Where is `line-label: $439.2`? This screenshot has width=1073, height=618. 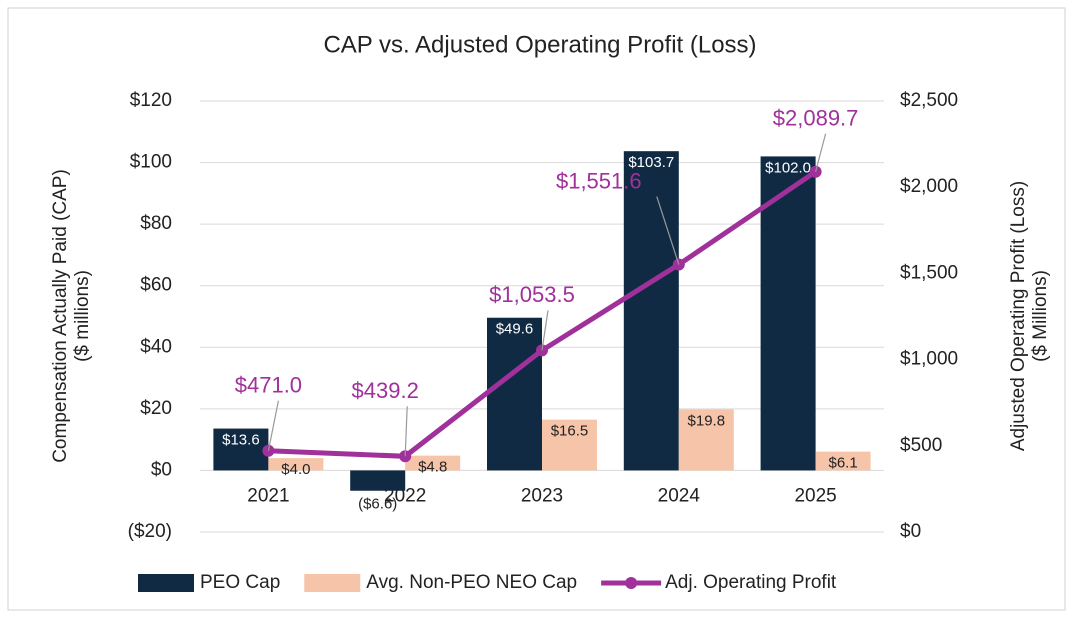
line-label: $439.2 is located at coordinates (385, 390).